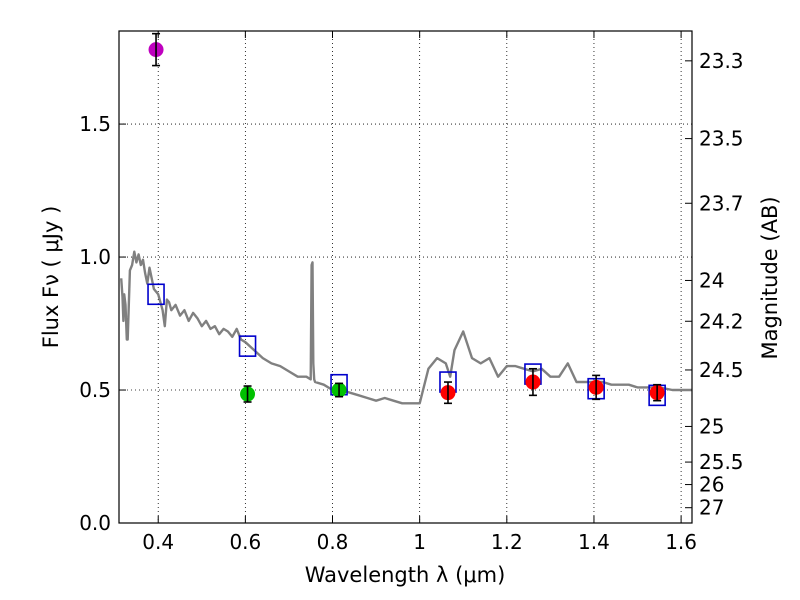  Describe the element at coordinates (721, 203) in the screenshot. I see `y2-tick-label: 23.7` at that location.